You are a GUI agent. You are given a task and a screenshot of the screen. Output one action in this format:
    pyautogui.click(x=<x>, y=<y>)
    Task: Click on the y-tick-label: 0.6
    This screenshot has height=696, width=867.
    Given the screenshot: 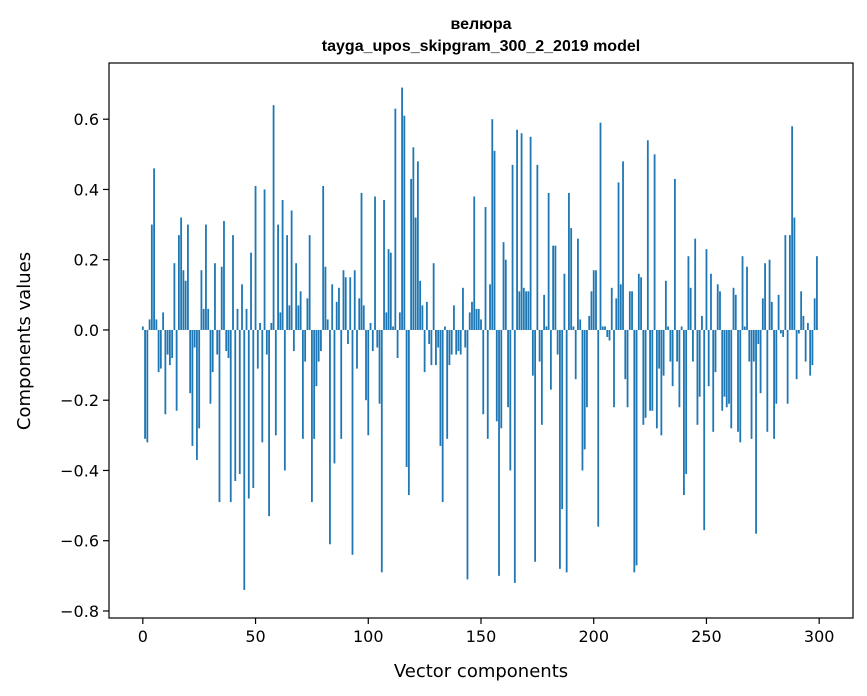 What is the action you would take?
    pyautogui.click(x=86, y=119)
    